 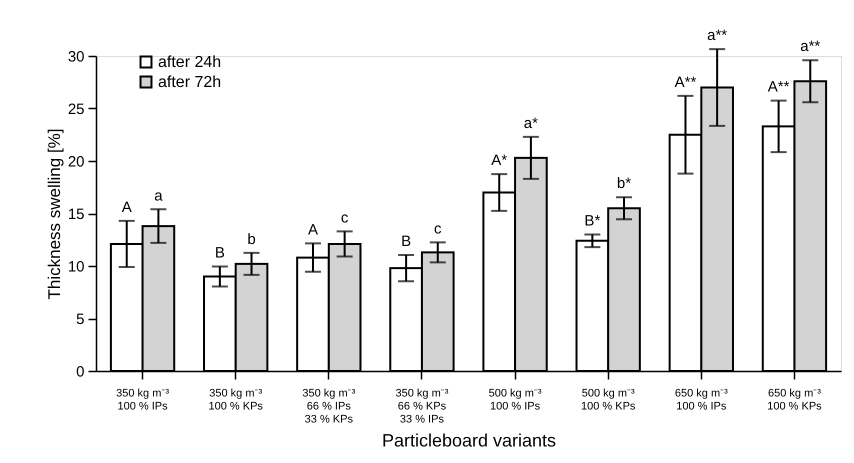 I want to click on annotation: a, so click(x=159, y=195).